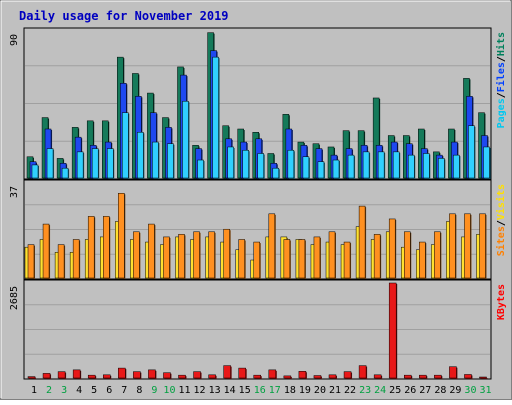 The image size is (512, 405). Describe the element at coordinates (380, 390) in the screenshot. I see `x-tick-label-day-24: 24` at that location.